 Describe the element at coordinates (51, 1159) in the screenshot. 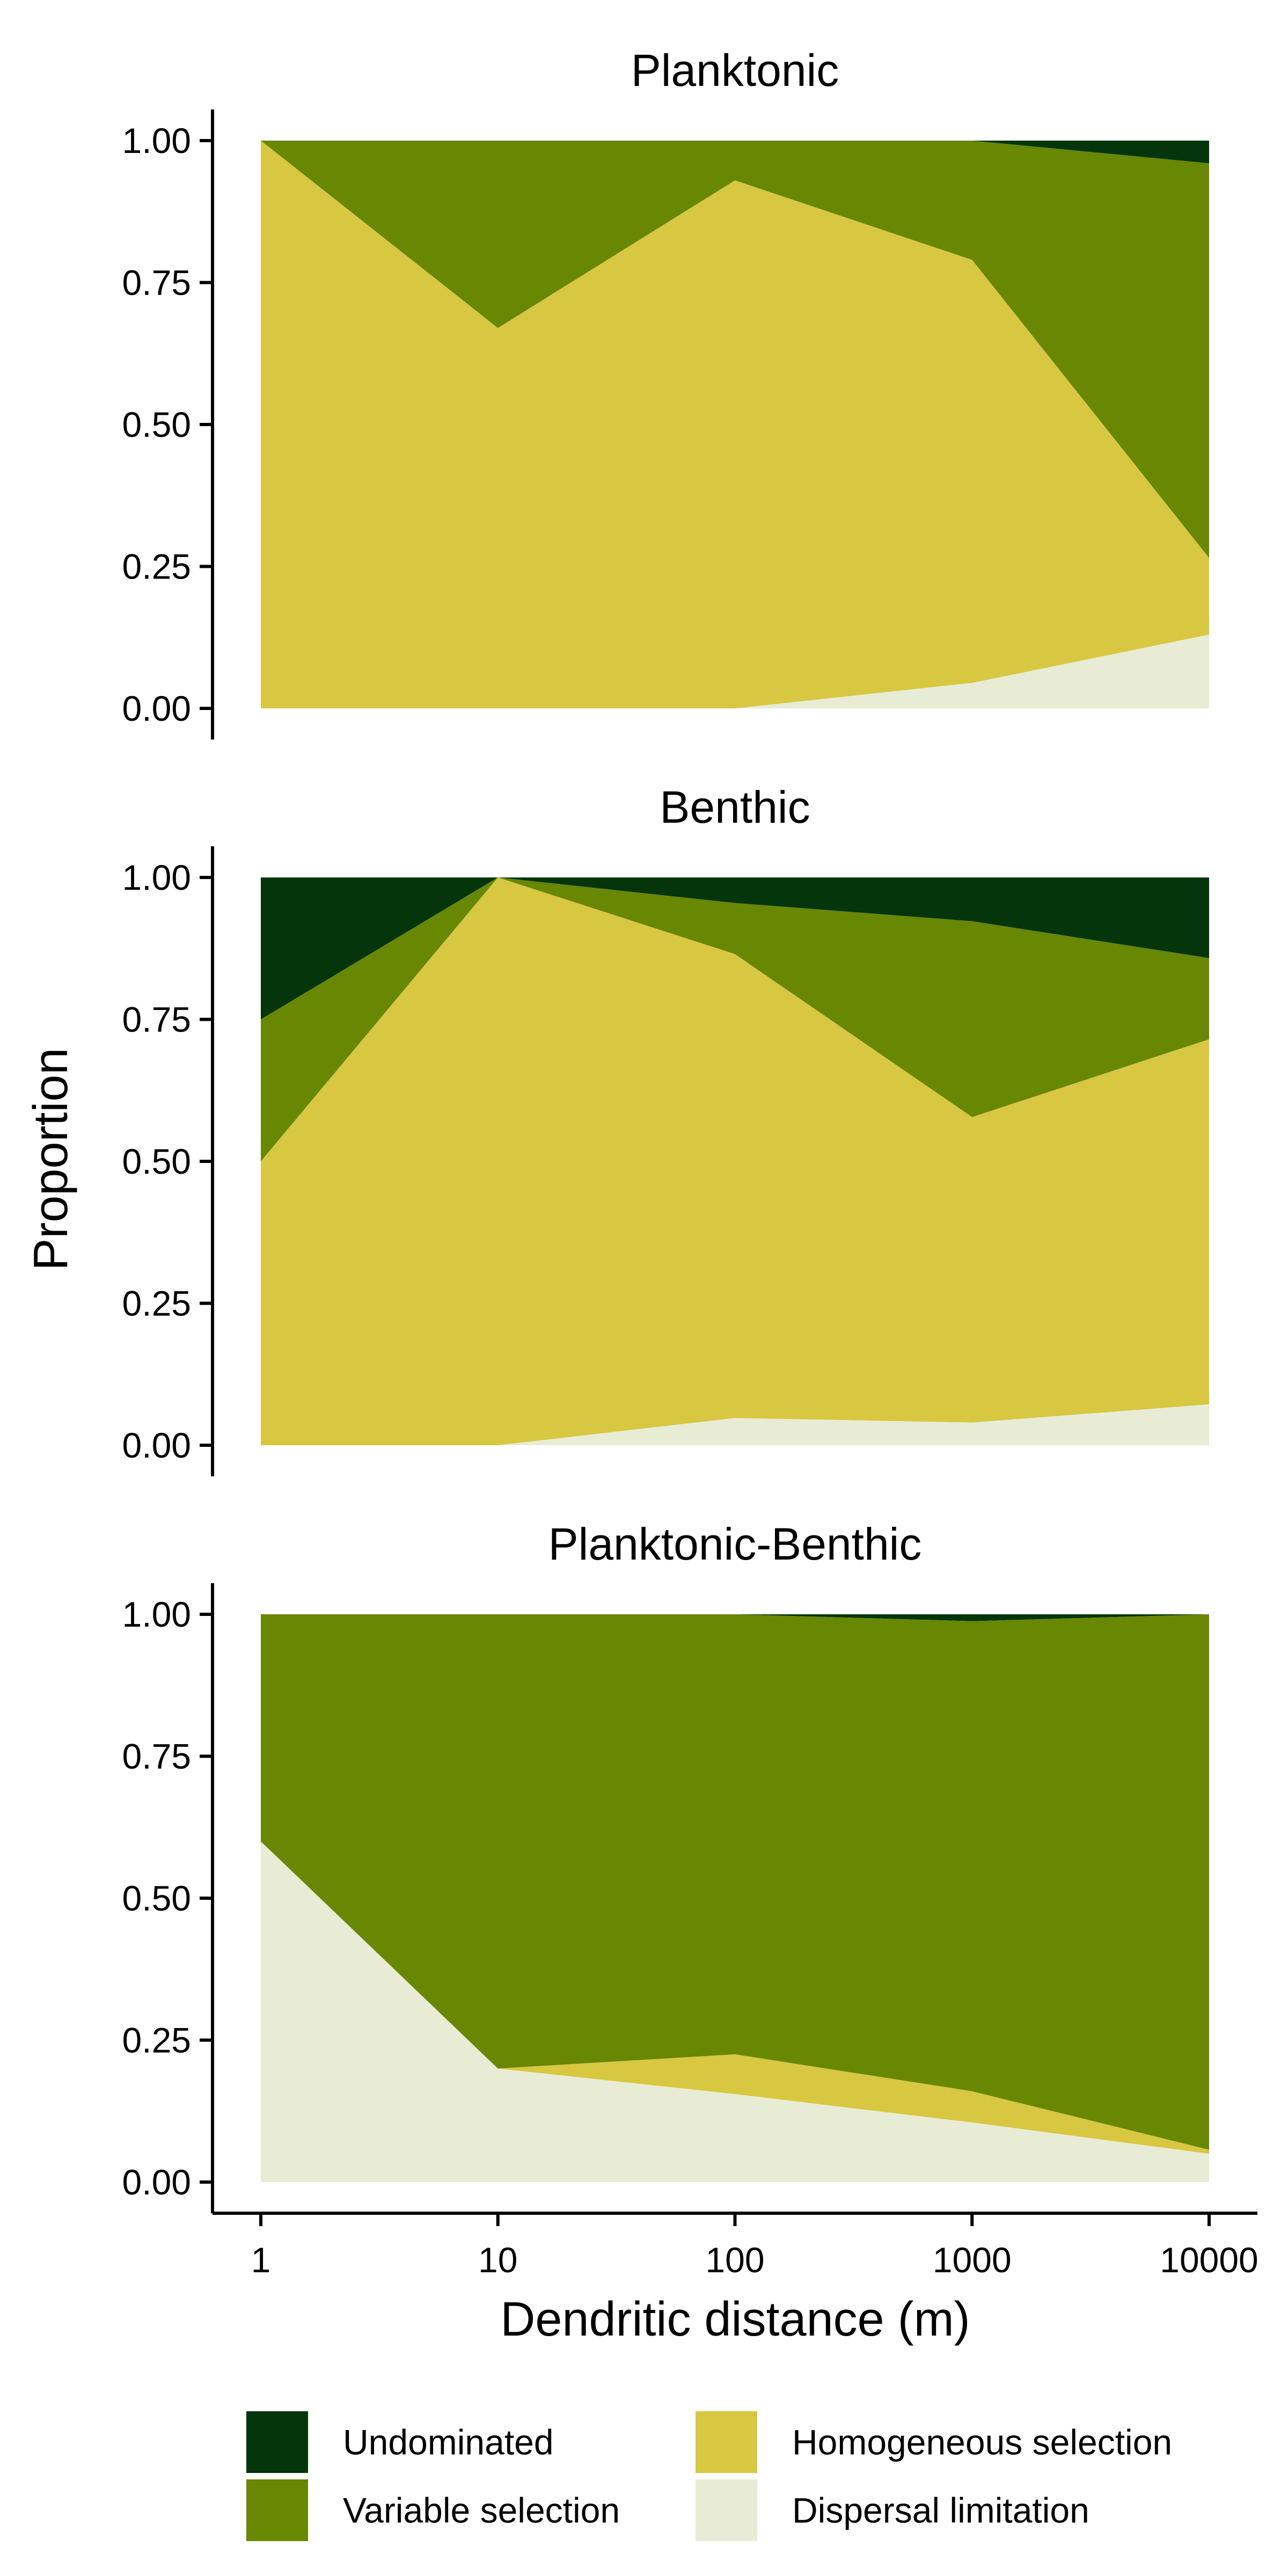

I see `y-axis-title: Proportion` at that location.